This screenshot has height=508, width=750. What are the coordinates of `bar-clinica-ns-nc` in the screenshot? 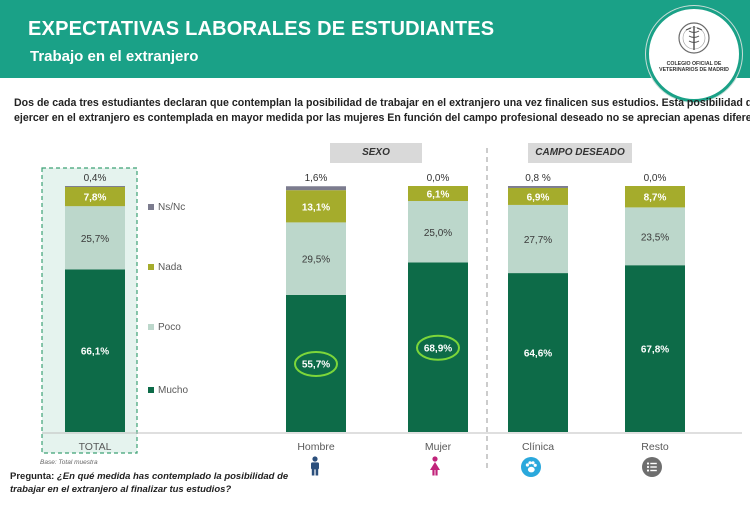 It's located at (538, 187).